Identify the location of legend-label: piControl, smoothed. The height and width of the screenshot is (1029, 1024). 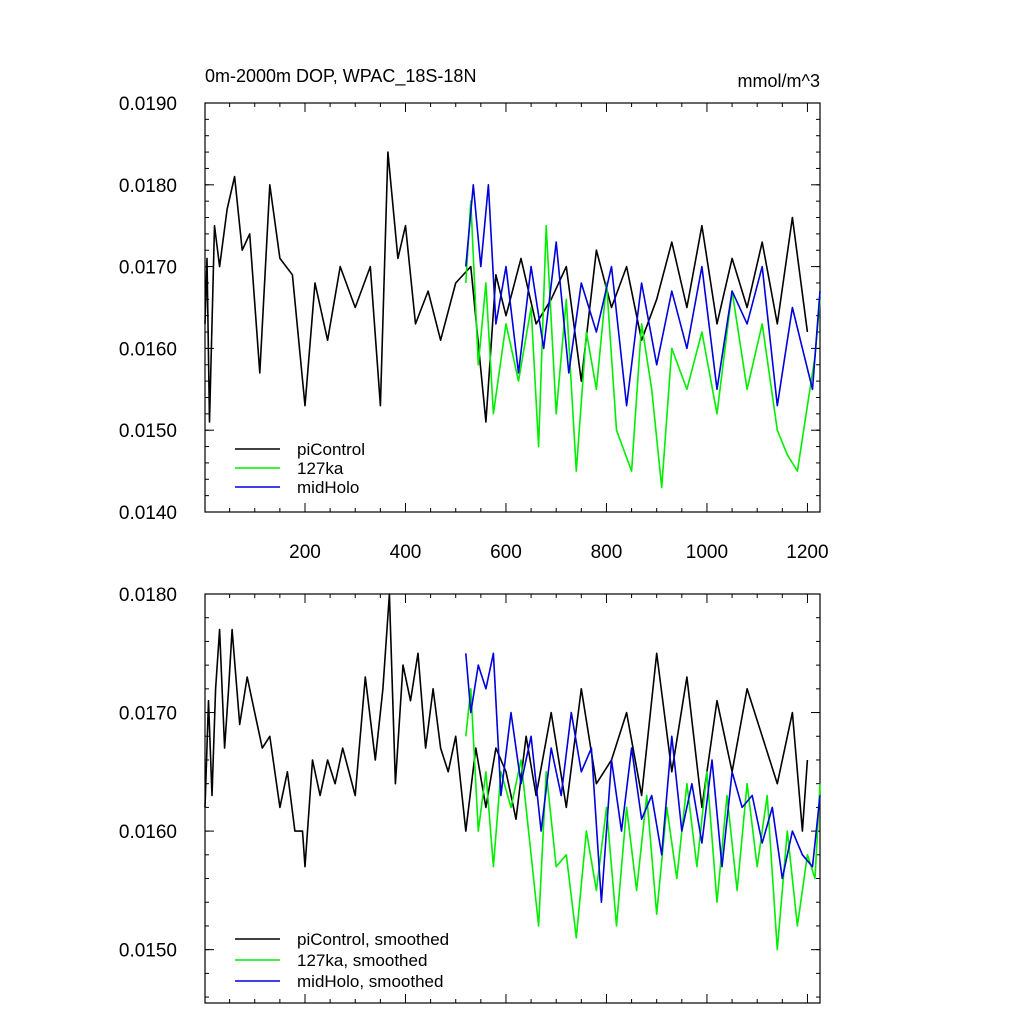
(373, 939).